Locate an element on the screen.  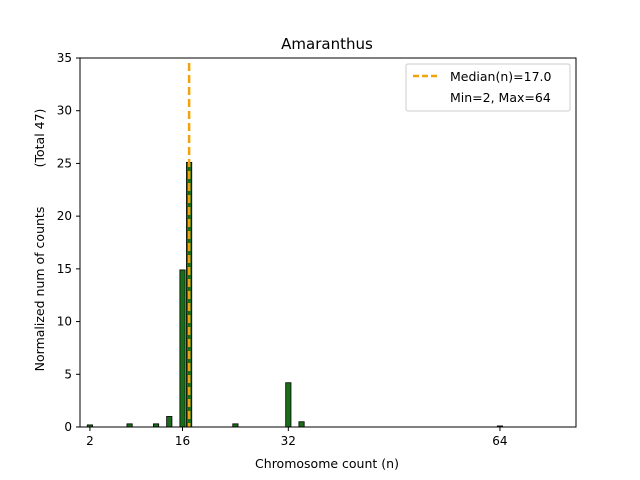
legend-median-label: Median(n)=17.0 is located at coordinates (500, 76).